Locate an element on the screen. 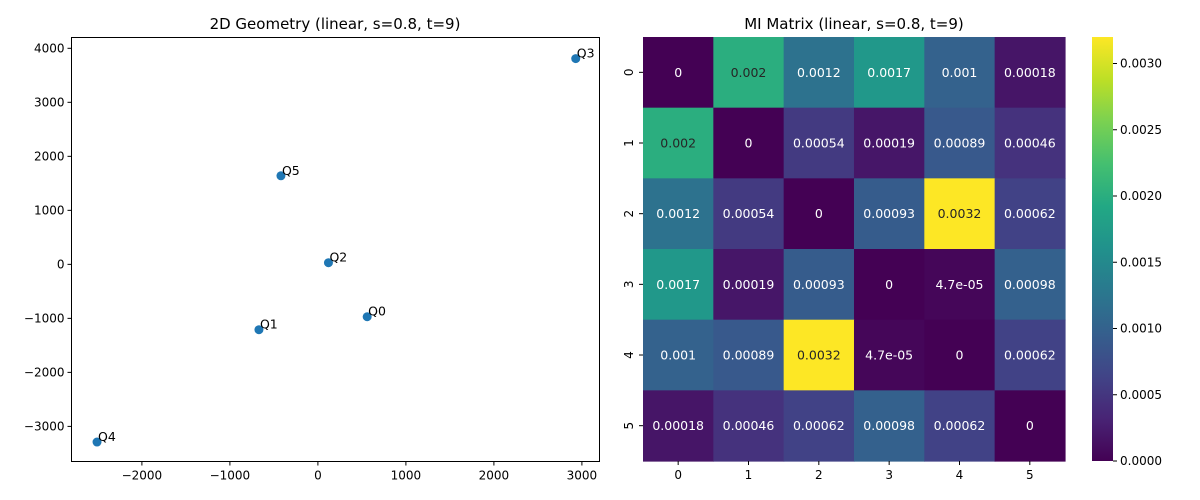  point-label: Q0 is located at coordinates (377, 311).